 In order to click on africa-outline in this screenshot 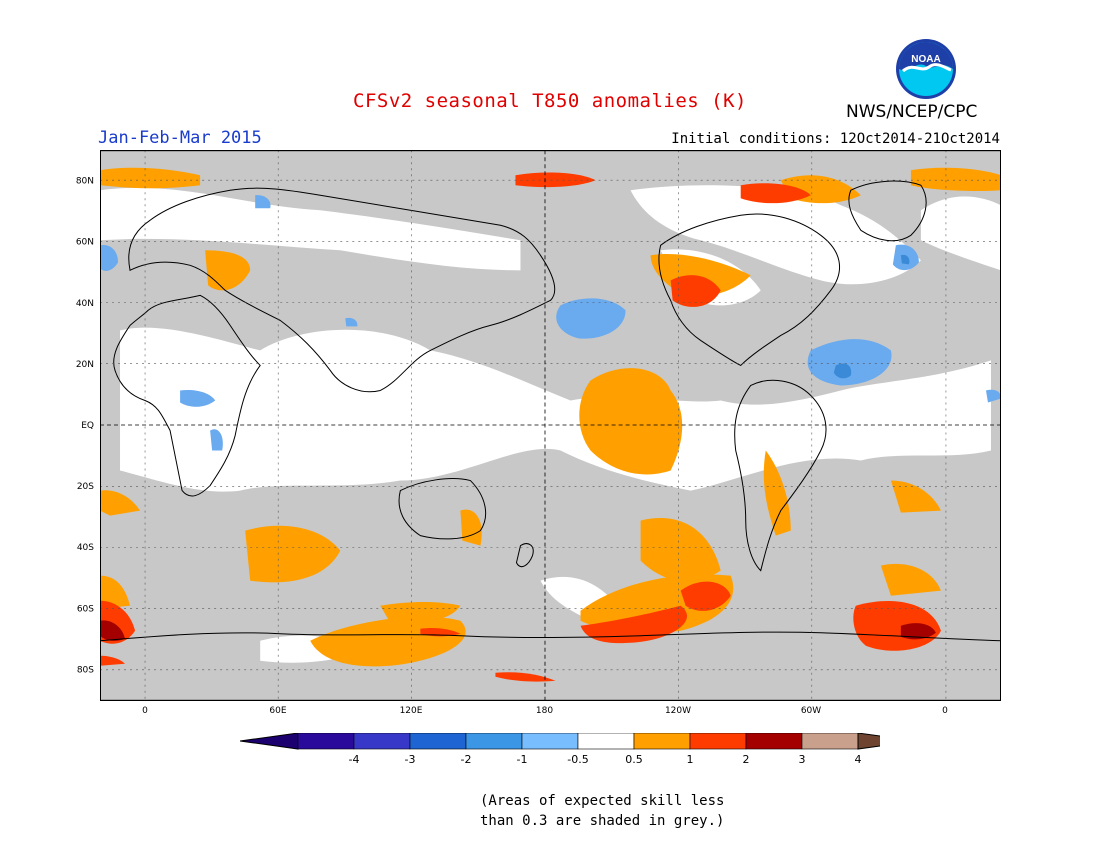, I will do `click(187, 395)`.